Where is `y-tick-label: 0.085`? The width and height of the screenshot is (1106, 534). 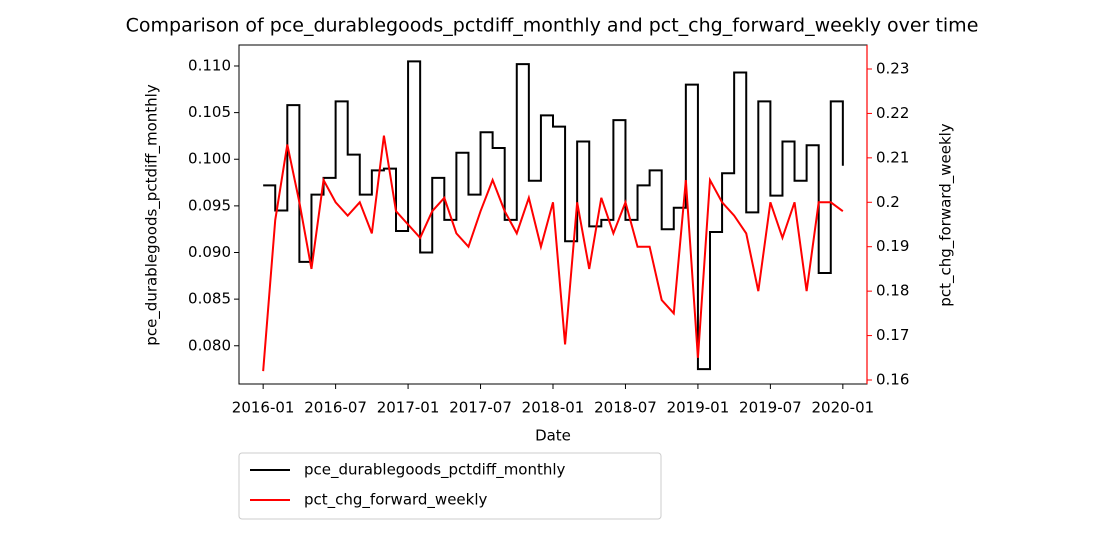 y-tick-label: 0.085 is located at coordinates (209, 299).